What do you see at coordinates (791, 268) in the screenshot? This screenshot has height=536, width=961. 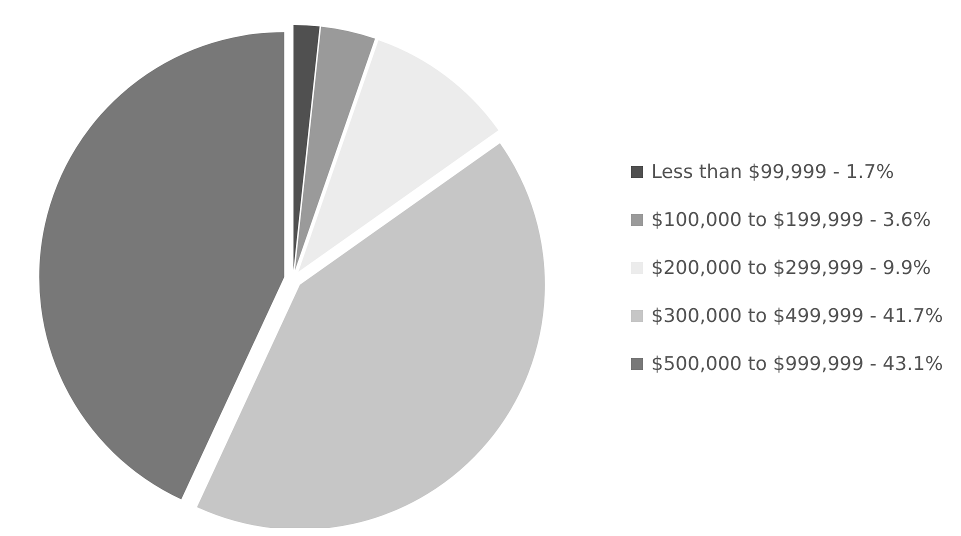 I see `legend-label: $200,000 to $299,999 - 9.9%` at bounding box center [791, 268].